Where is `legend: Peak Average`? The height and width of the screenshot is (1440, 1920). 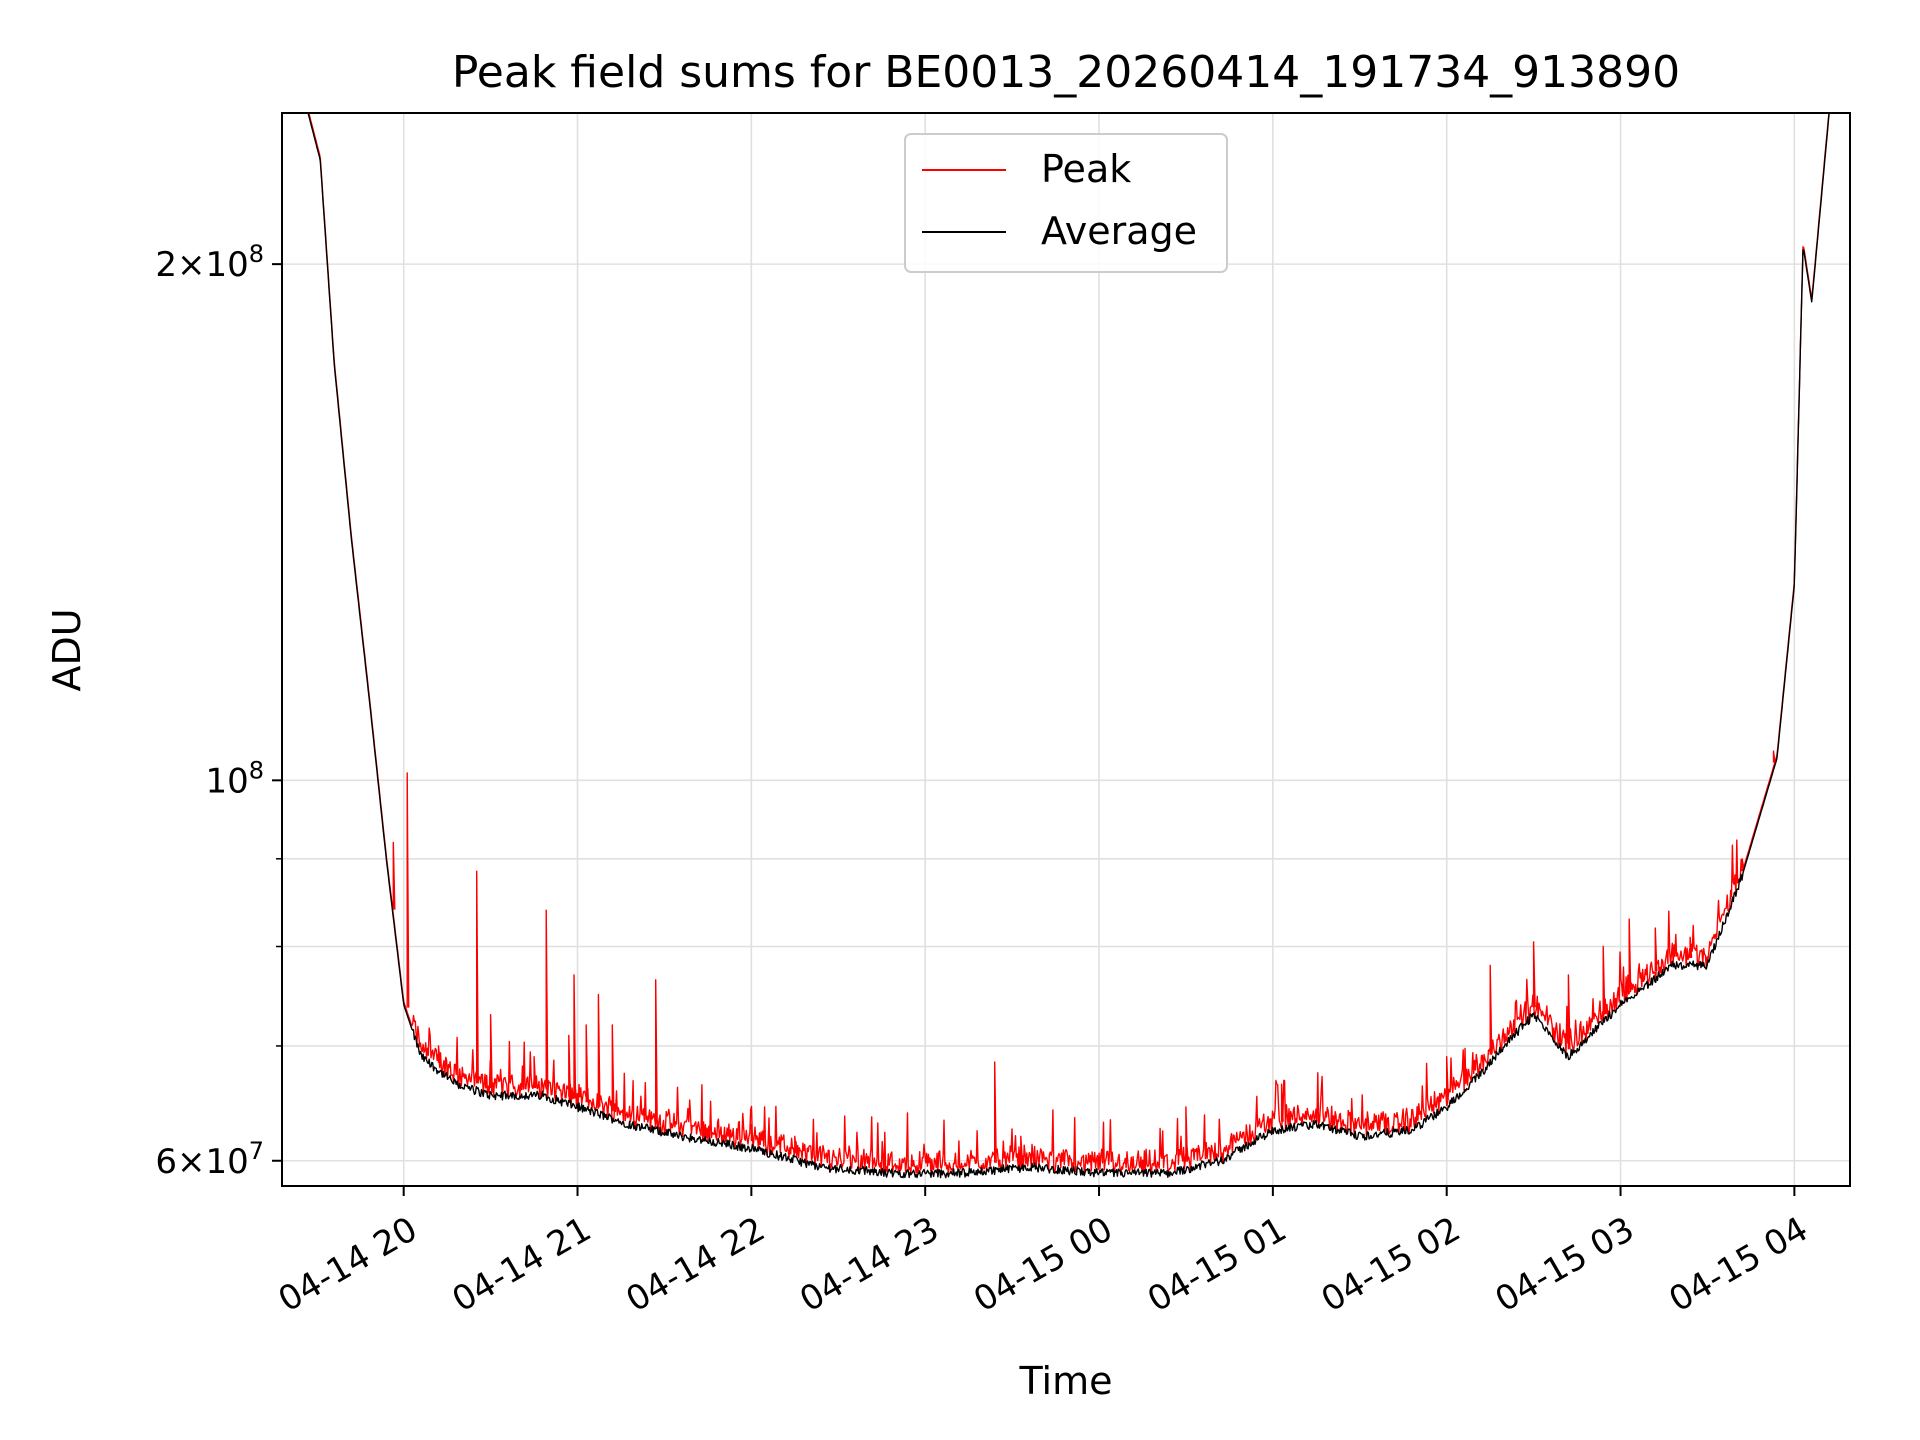 legend: Peak Average is located at coordinates (1066, 203).